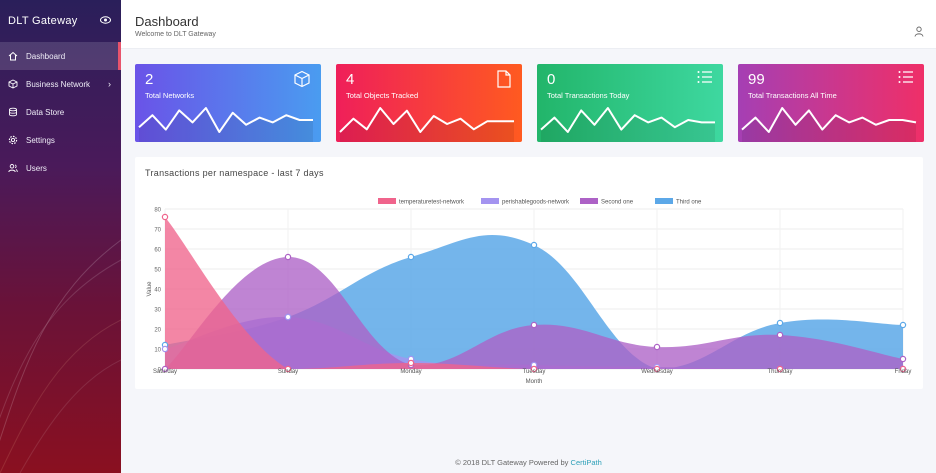  I want to click on y-tick-label: 0, so click(160, 371).